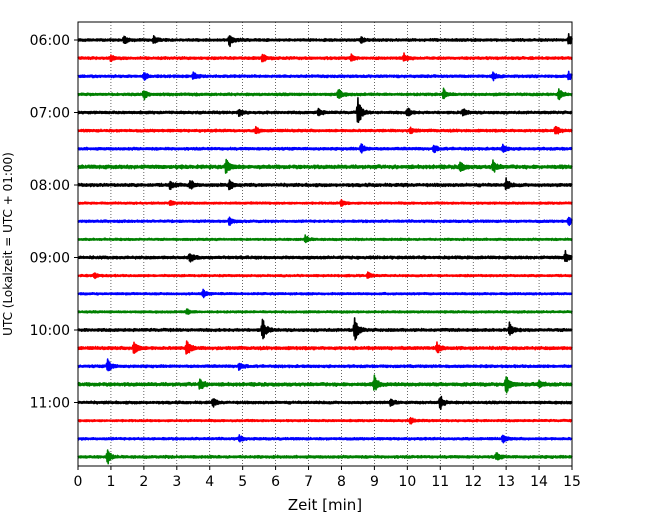 The width and height of the screenshot is (650, 520). What do you see at coordinates (242, 482) in the screenshot?
I see `x-tick-label: 5` at bounding box center [242, 482].